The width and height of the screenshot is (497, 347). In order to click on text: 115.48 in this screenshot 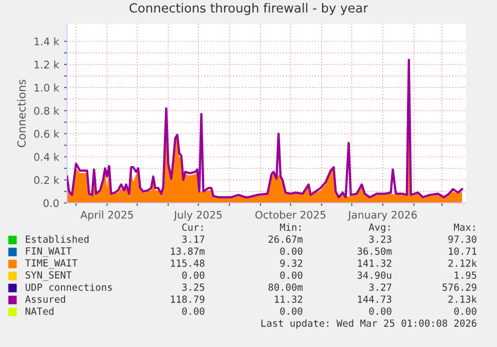, I will do `click(187, 263)`.